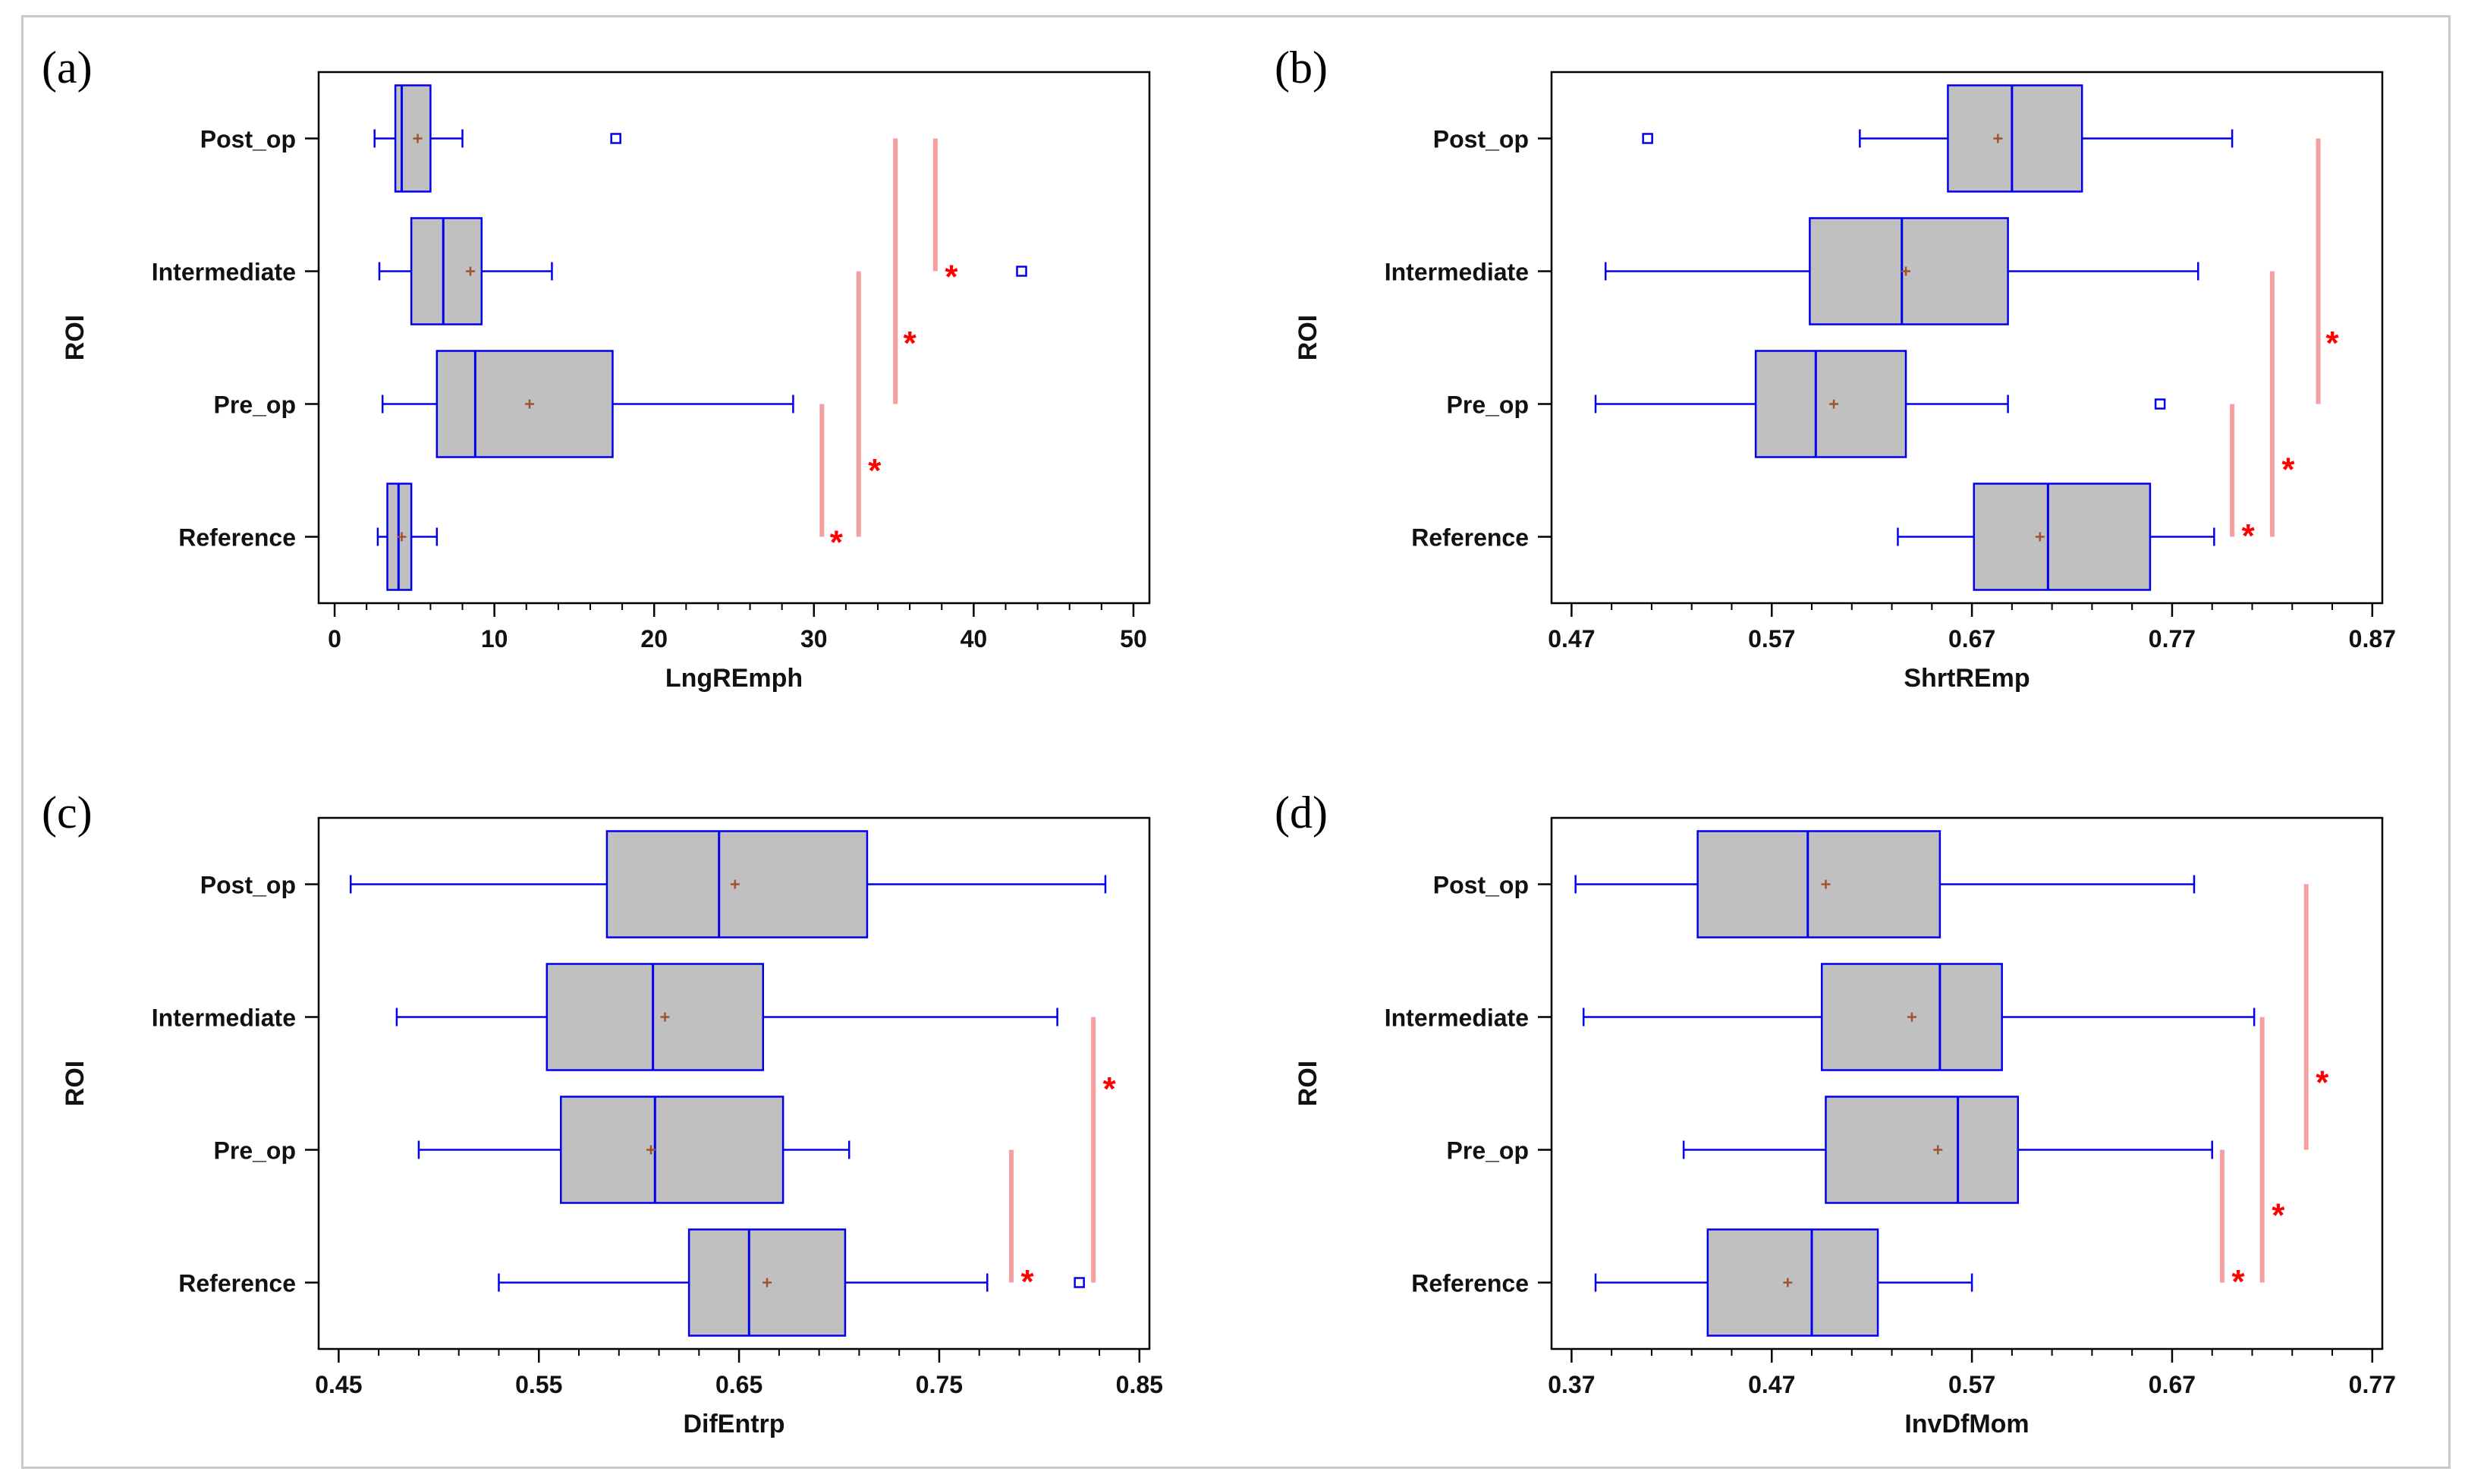 The image size is (2465, 1484). Describe the element at coordinates (654, 638) in the screenshot. I see `panel-a-xtick-label: 20` at that location.